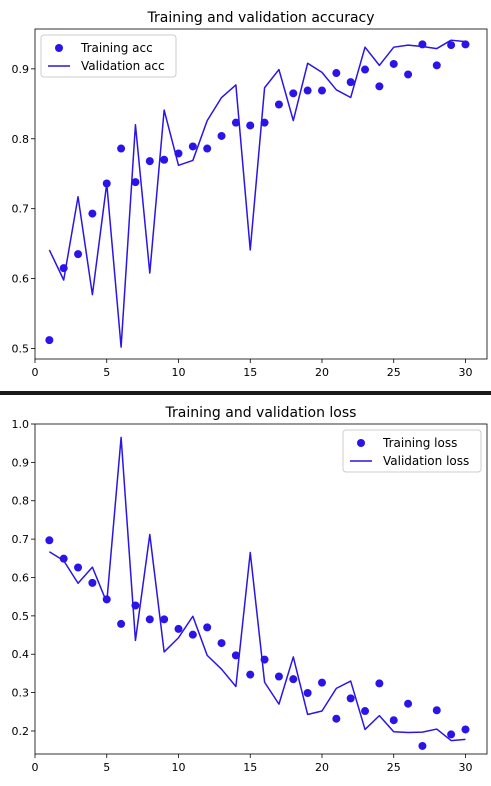 Image resolution: width=491 pixels, height=786 pixels. Describe the element at coordinates (426, 461) in the screenshot. I see `legend-label: Validation loss` at that location.